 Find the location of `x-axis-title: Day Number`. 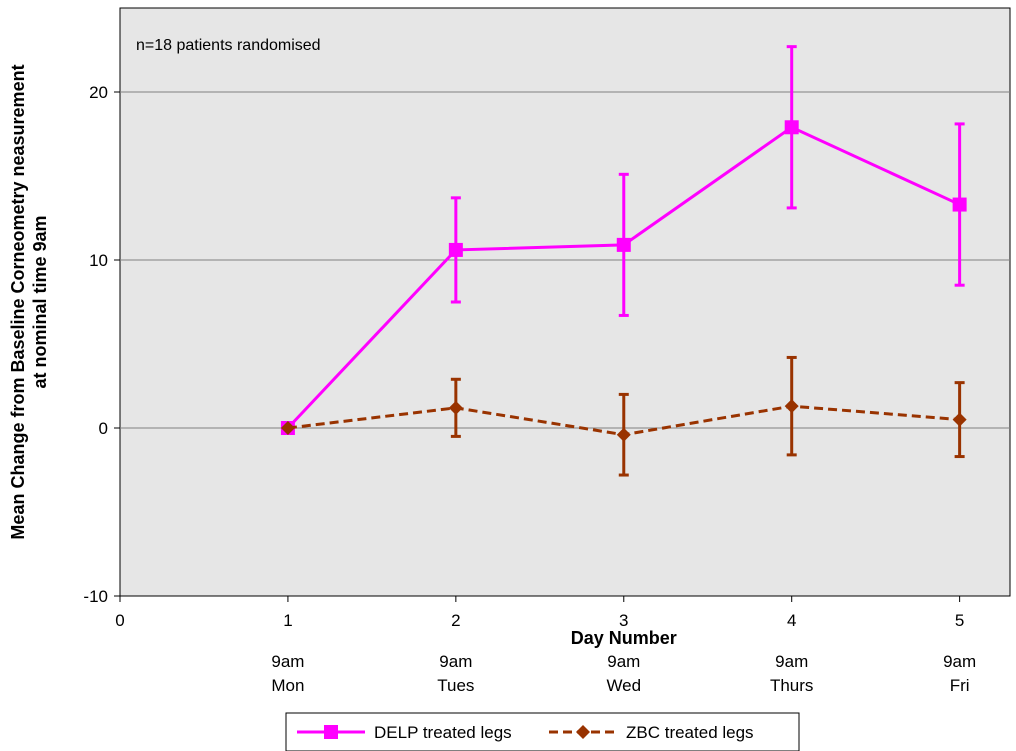

x-axis-title: Day Number is located at coordinates (624, 638).